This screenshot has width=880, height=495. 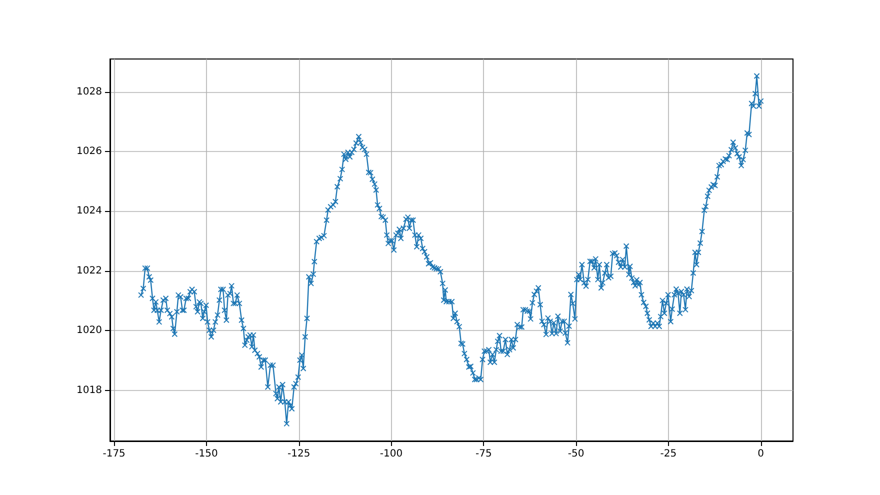 What do you see at coordinates (89, 211) in the screenshot?
I see `y-tick-label: 1024` at bounding box center [89, 211].